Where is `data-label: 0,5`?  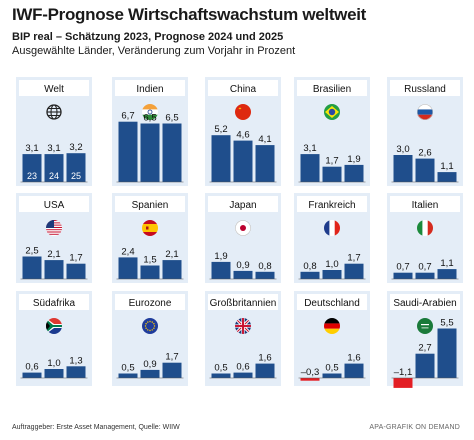 data-label: 0,5 is located at coordinates (331, 368).